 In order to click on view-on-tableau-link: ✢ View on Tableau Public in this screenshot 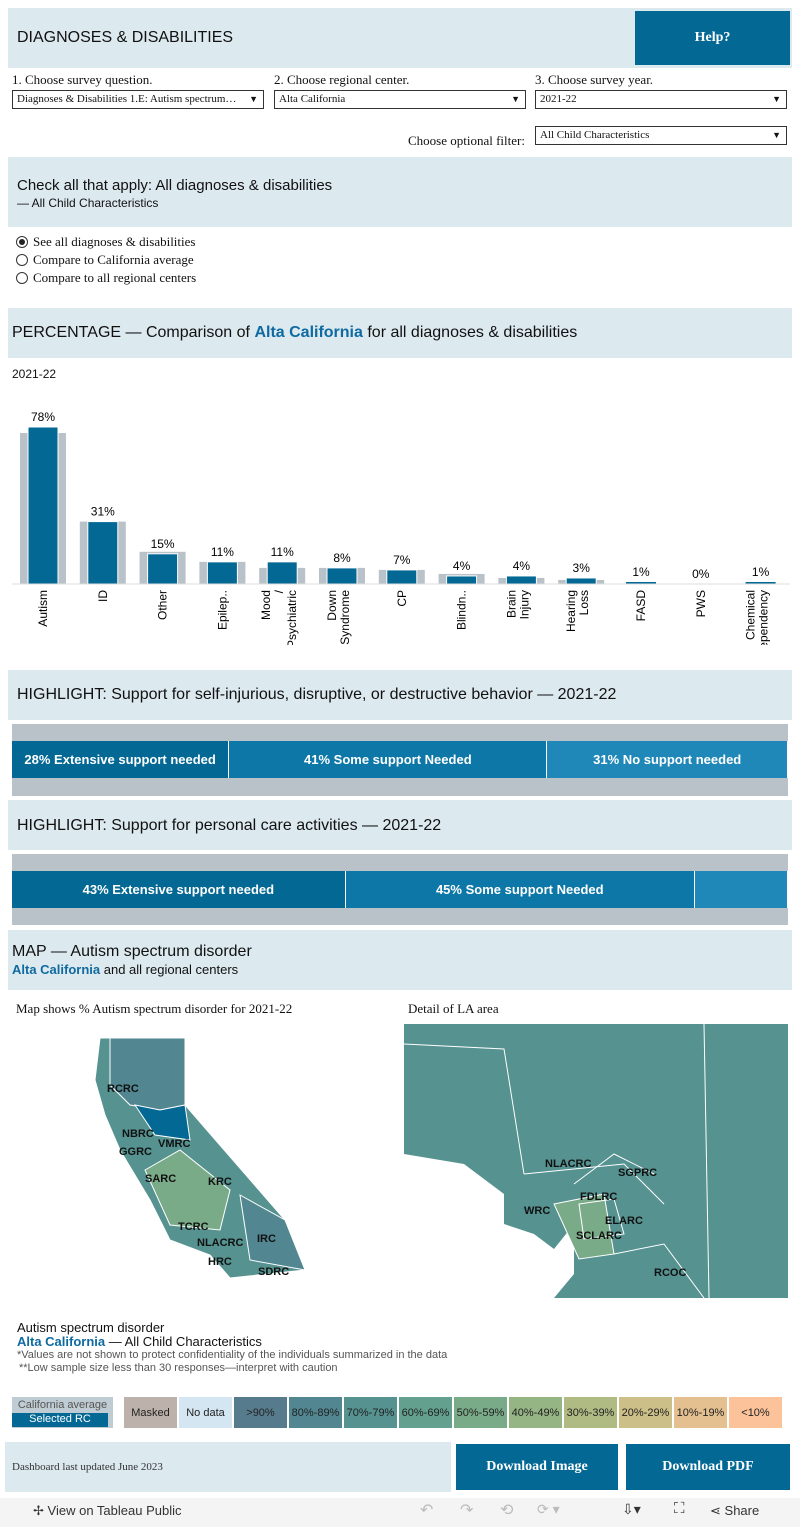, I will do `click(107, 1511)`.